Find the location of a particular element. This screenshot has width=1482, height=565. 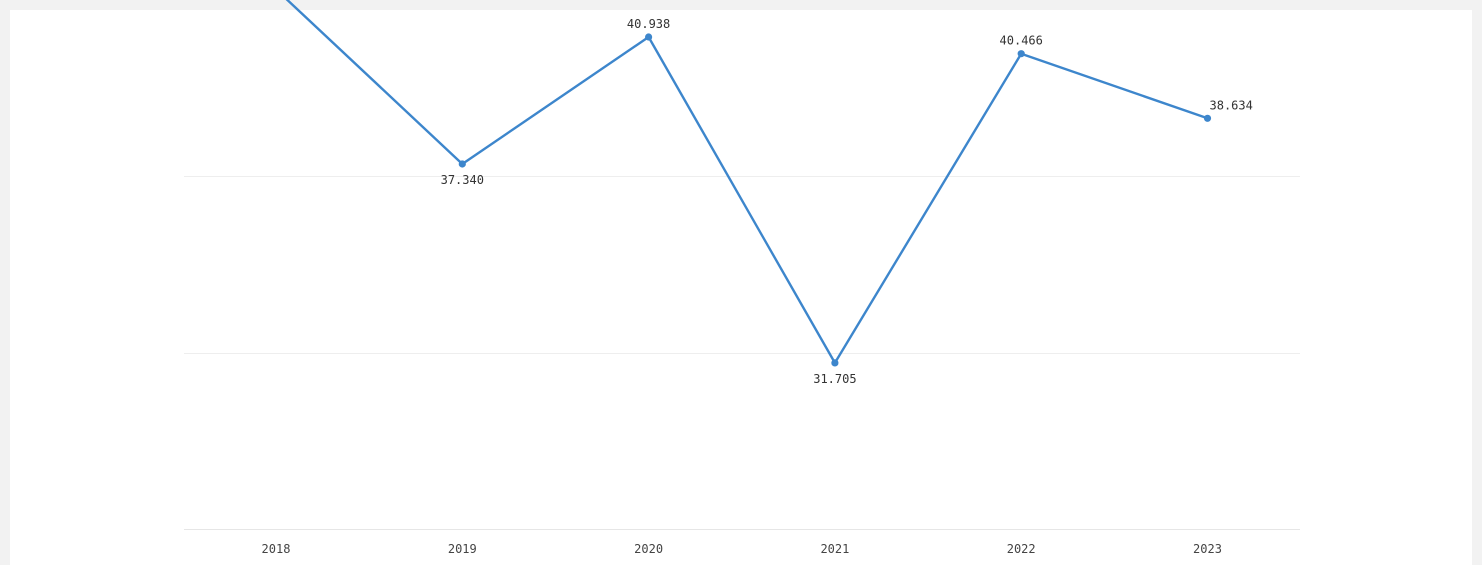

data-label-2019: 37.340 is located at coordinates (462, 180).